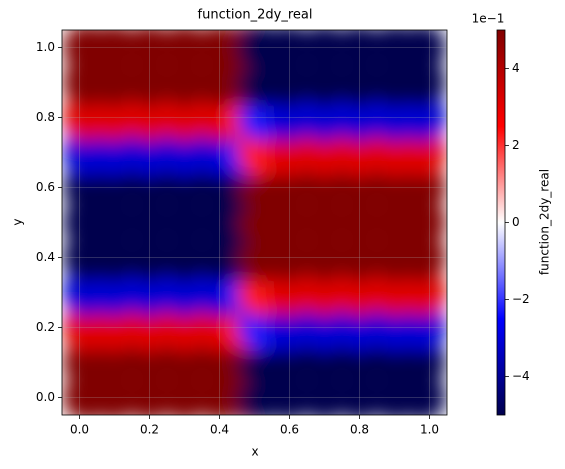 The width and height of the screenshot is (565, 469). What do you see at coordinates (45, 187) in the screenshot?
I see `y-tick-label: 0.6` at bounding box center [45, 187].